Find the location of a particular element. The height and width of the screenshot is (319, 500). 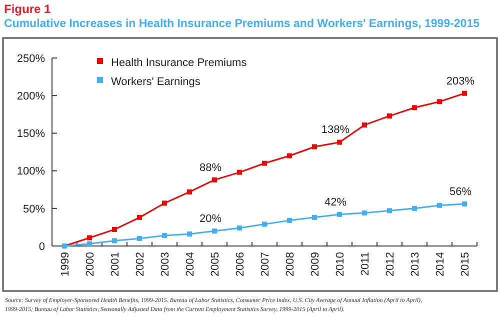

x-tick-label: 2006 is located at coordinates (240, 264).